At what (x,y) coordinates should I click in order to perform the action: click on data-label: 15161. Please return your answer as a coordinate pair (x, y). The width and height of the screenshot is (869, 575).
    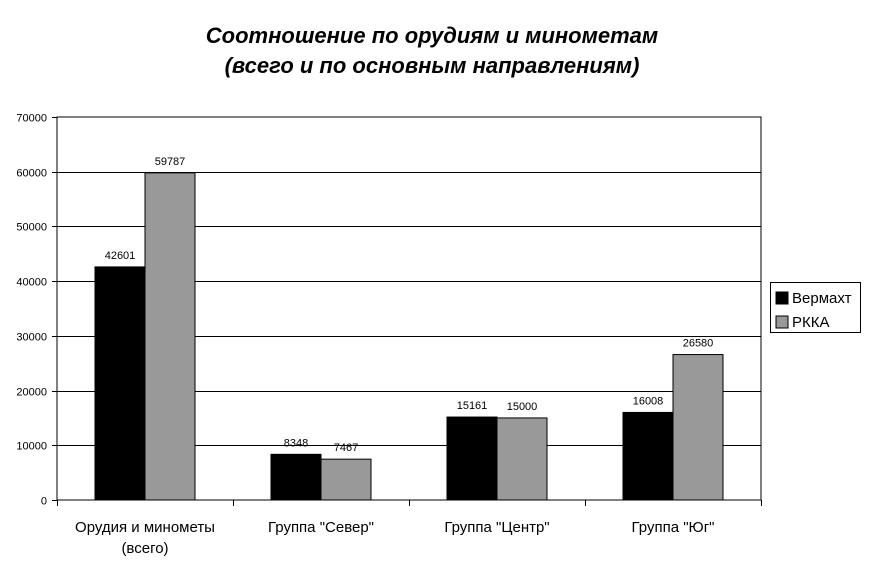
    Looking at the image, I should click on (472, 406).